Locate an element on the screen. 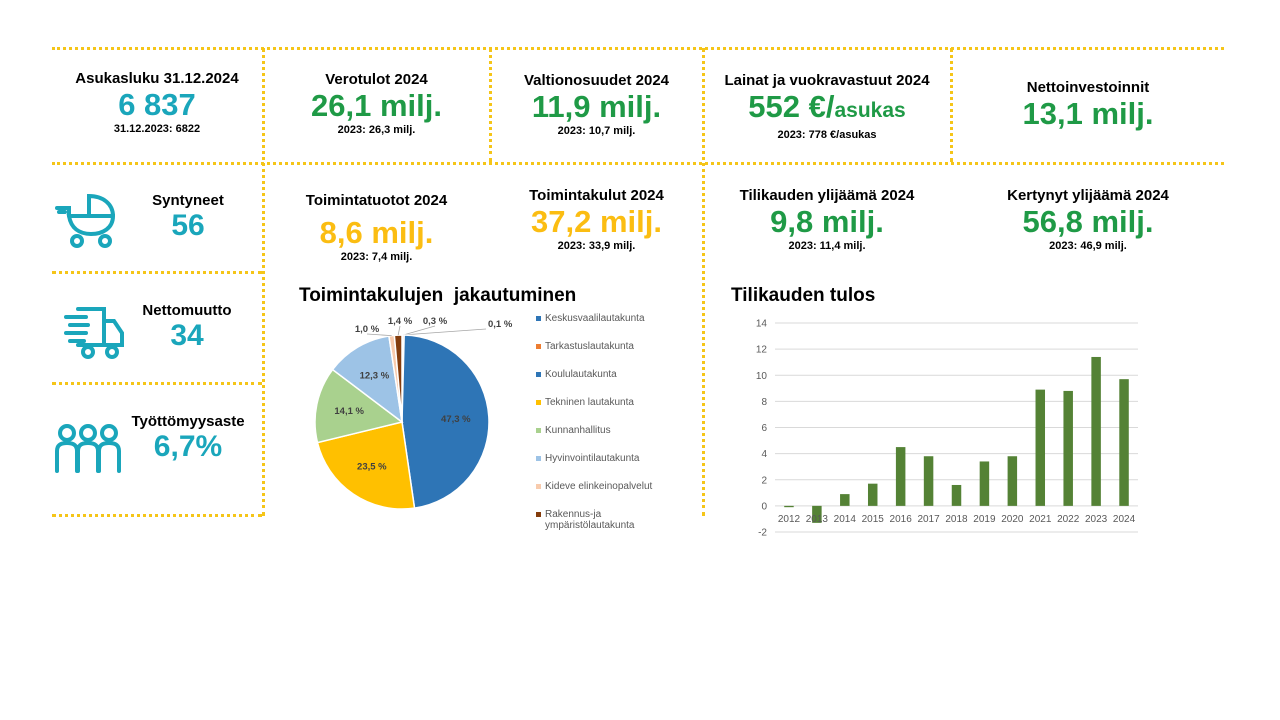 The width and height of the screenshot is (1280, 720). kpi-title: Tilikauden ylijäämä 2024 is located at coordinates (827, 195).